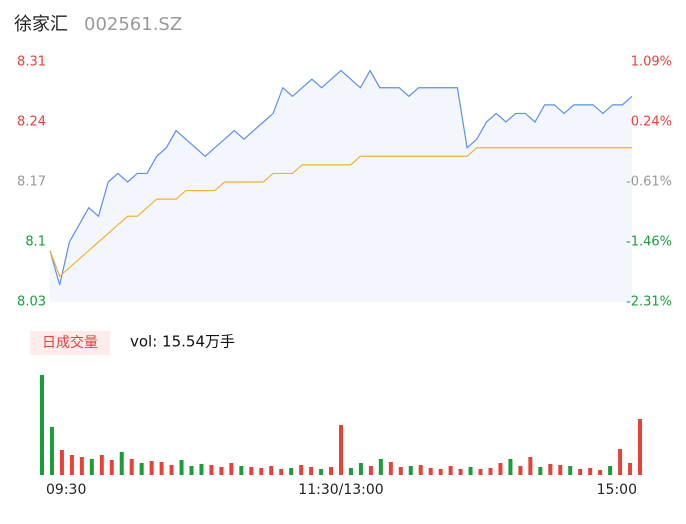  I want to click on y-tick-label: 8.03, so click(31, 302).